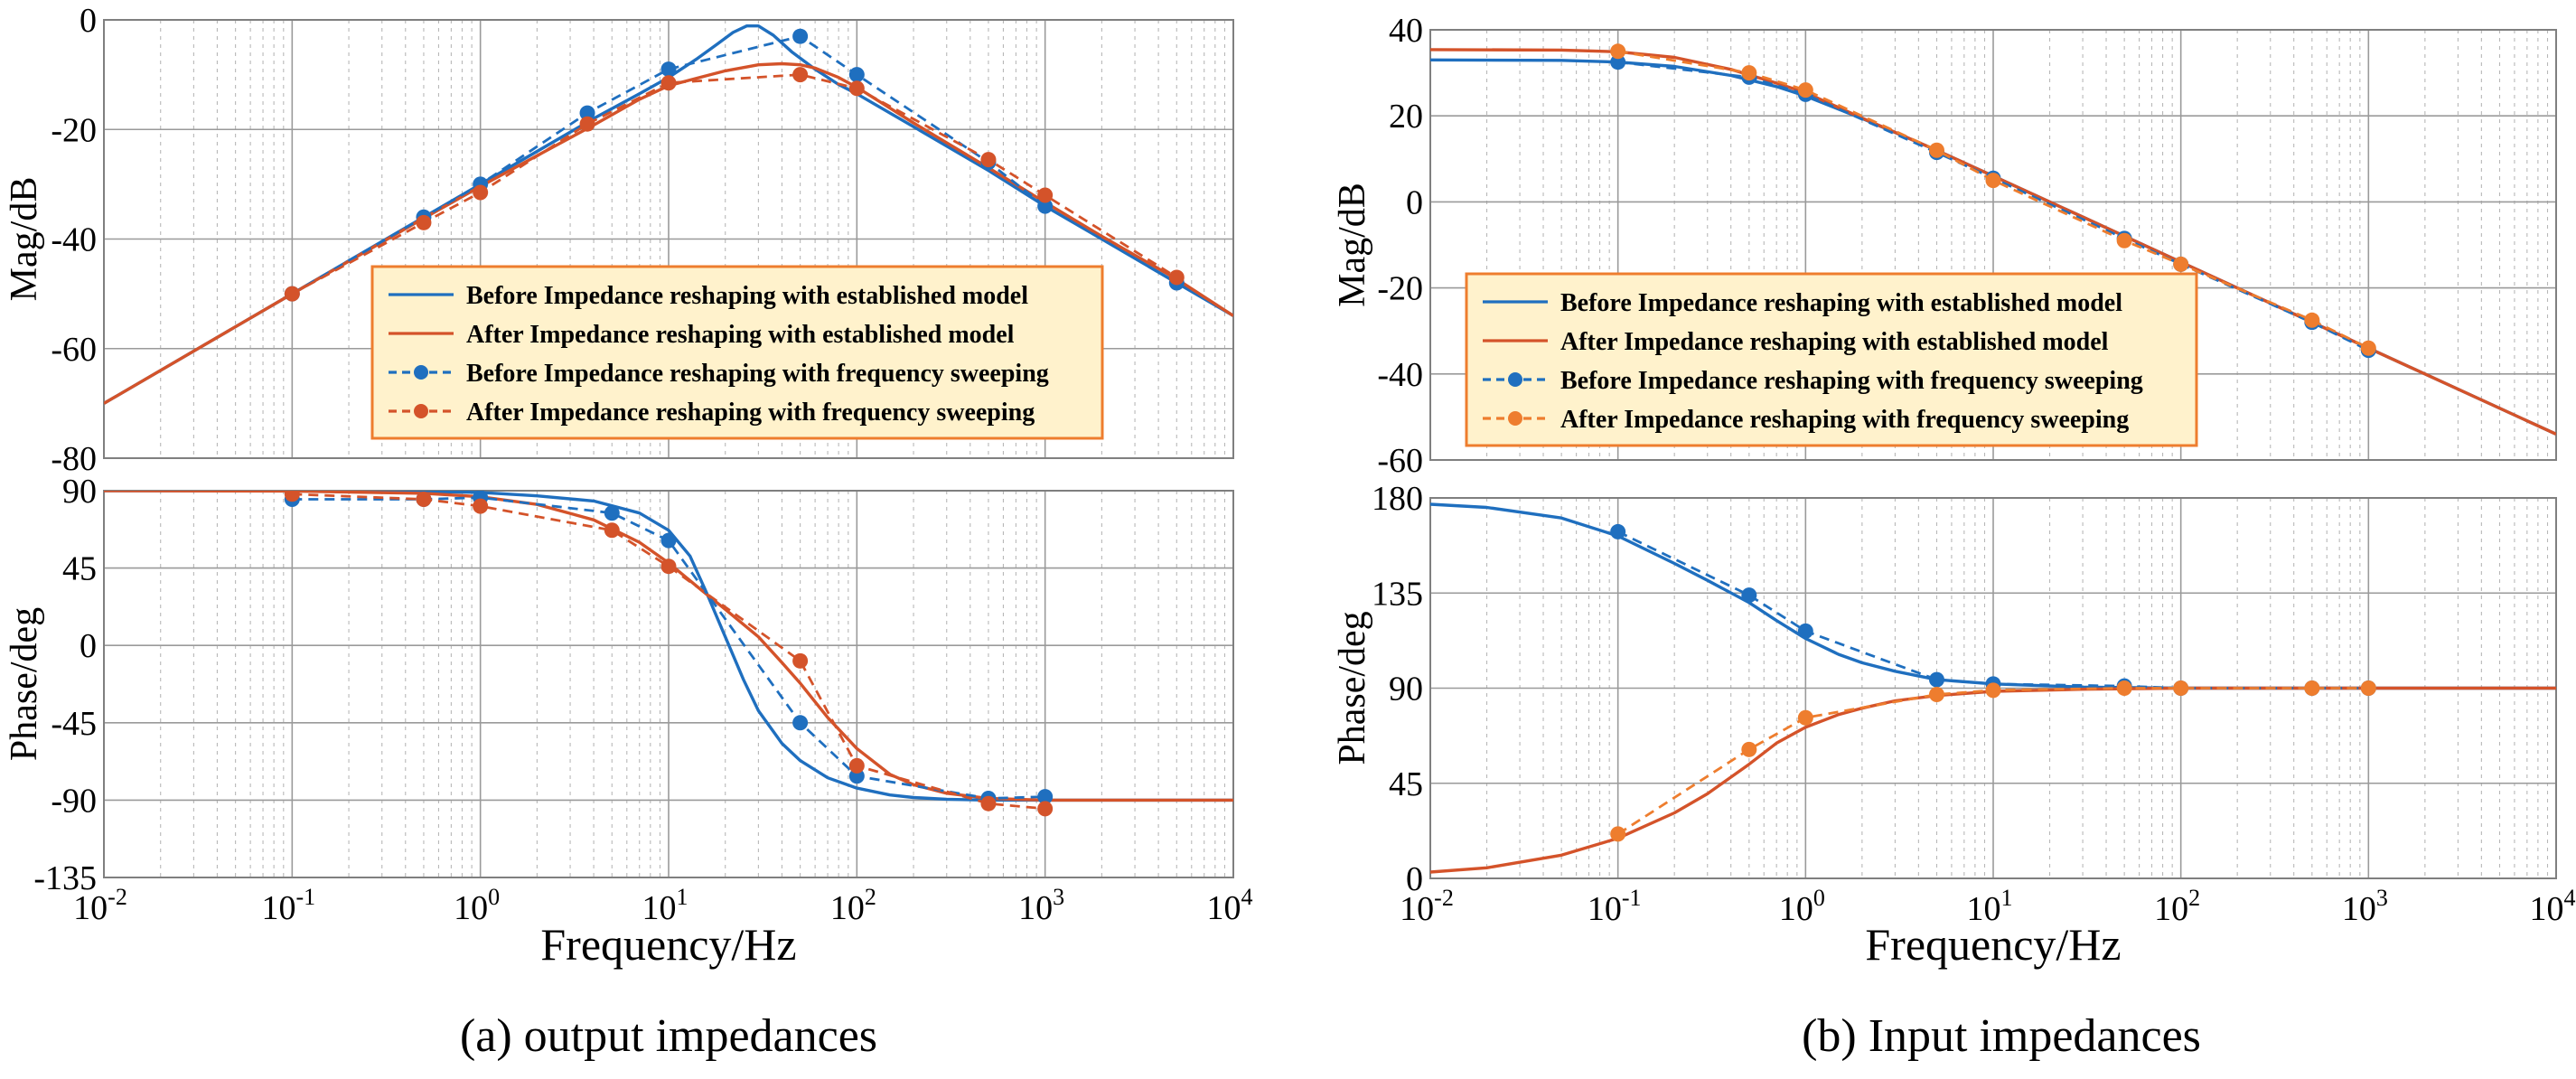 Image resolution: width=2576 pixels, height=1079 pixels. Describe the element at coordinates (1427, 906) in the screenshot. I see `x-tick-label: 10⁻²` at that location.